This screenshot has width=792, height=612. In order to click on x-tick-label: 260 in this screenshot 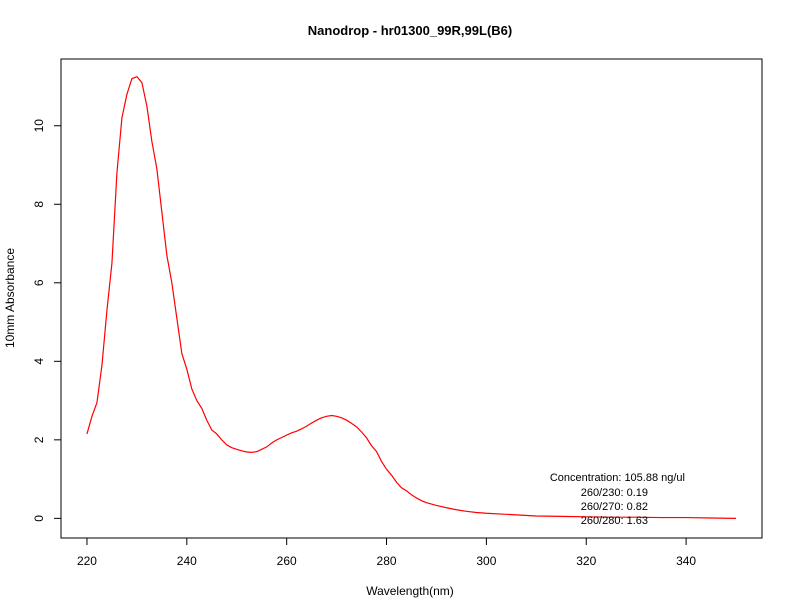, I will do `click(287, 561)`.